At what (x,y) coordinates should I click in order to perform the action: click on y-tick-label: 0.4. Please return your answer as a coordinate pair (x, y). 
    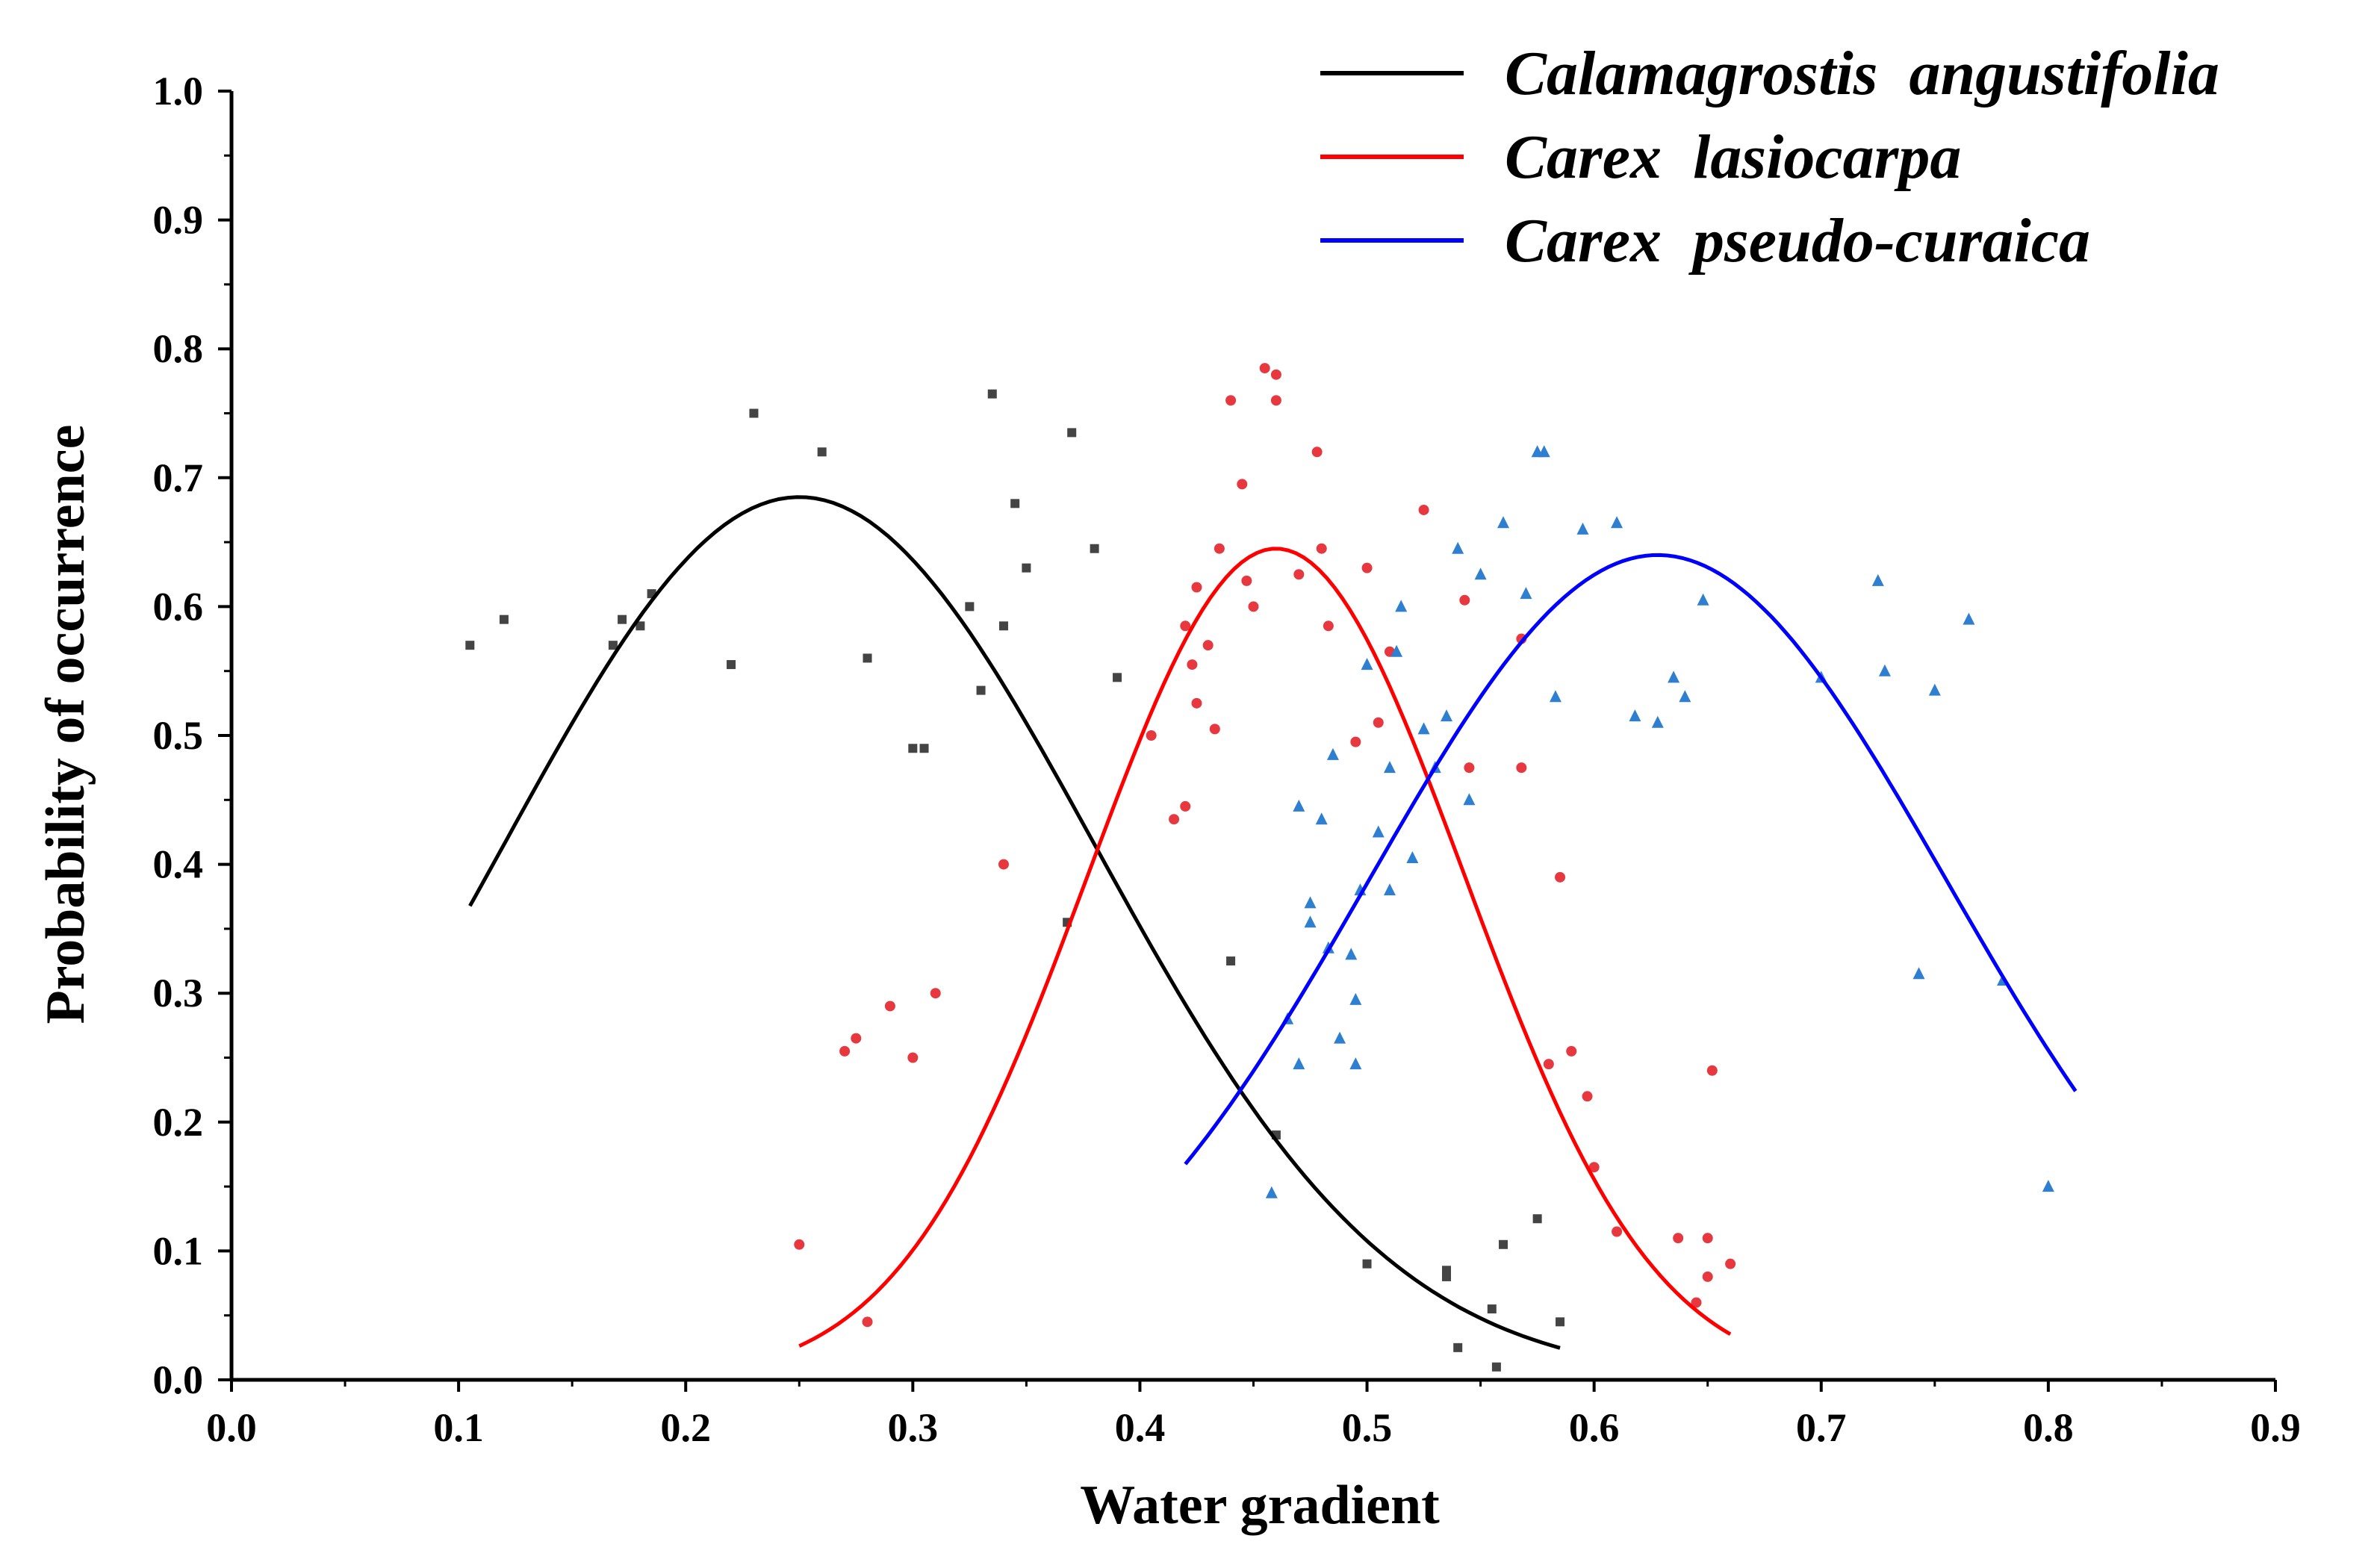
    Looking at the image, I should click on (178, 864).